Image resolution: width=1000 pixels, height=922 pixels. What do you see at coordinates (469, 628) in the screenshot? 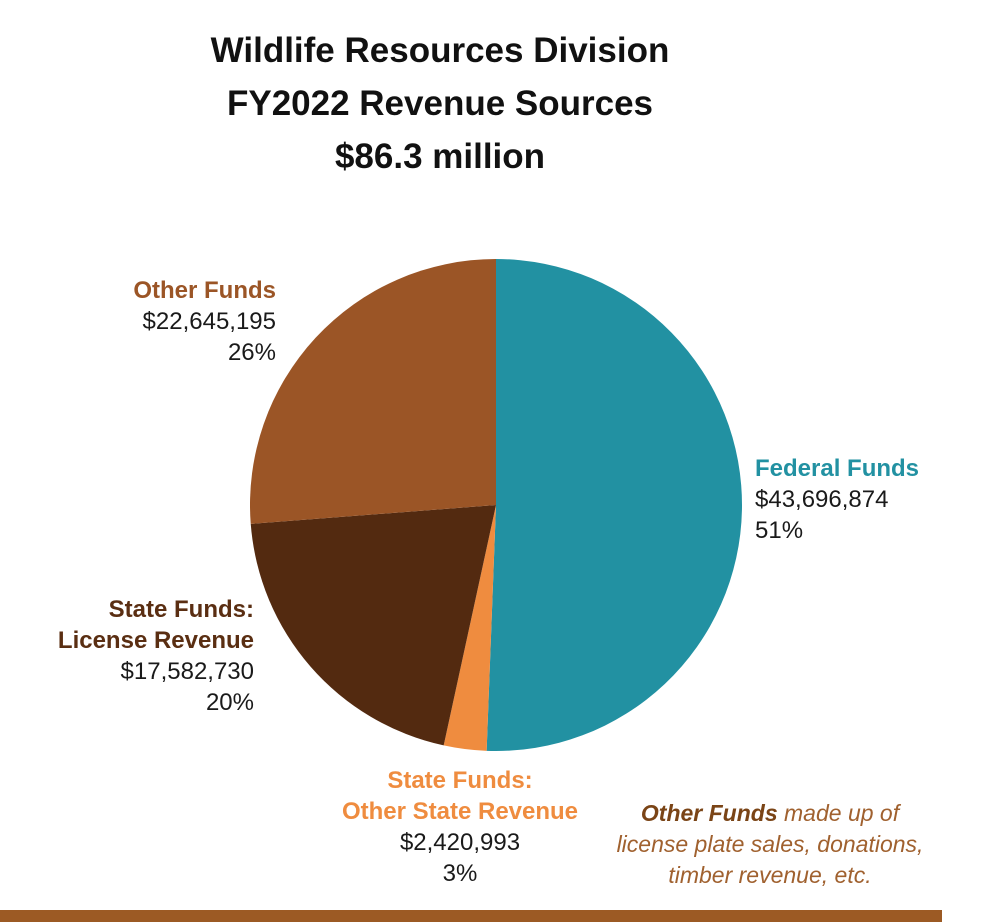
I see `pie-slice-state-funds-other-state-revenue` at bounding box center [469, 628].